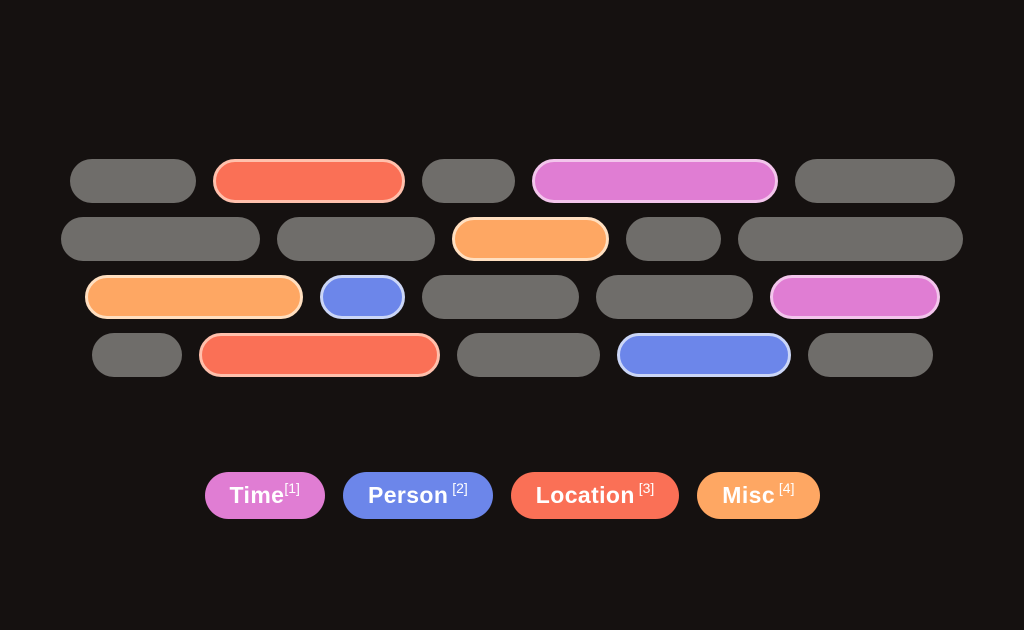  Describe the element at coordinates (749, 495) in the screenshot. I see `legend-label-misc: Misc` at that location.